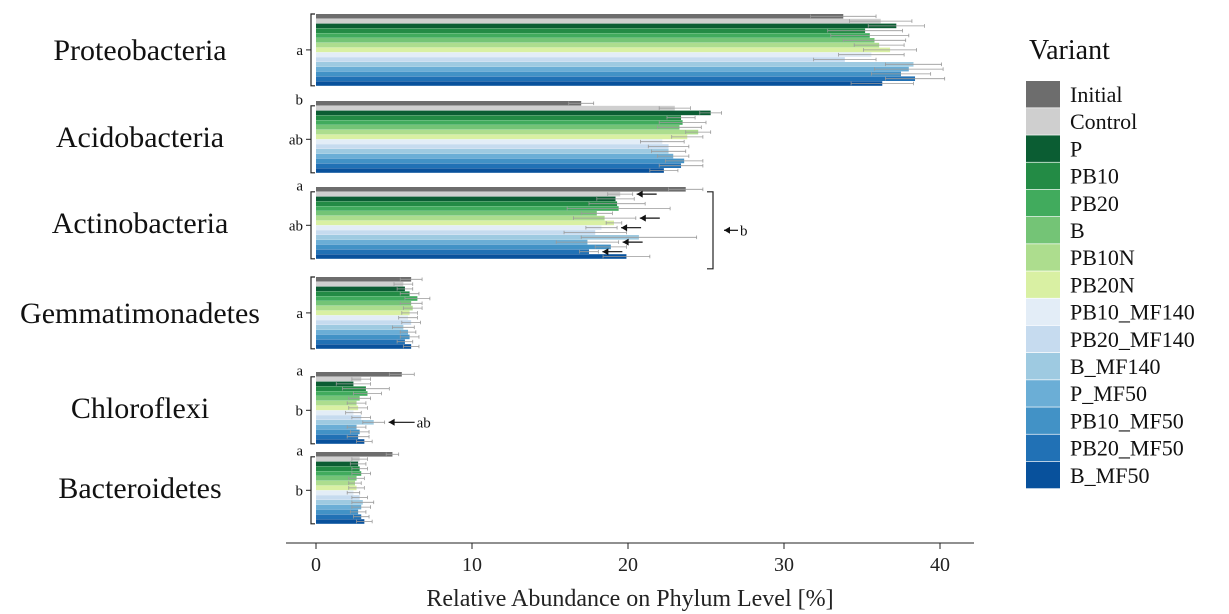 This screenshot has height=614, width=1229. What do you see at coordinates (367, 298) in the screenshot?
I see `bar-gemmatimonadetes-pb20` at bounding box center [367, 298].